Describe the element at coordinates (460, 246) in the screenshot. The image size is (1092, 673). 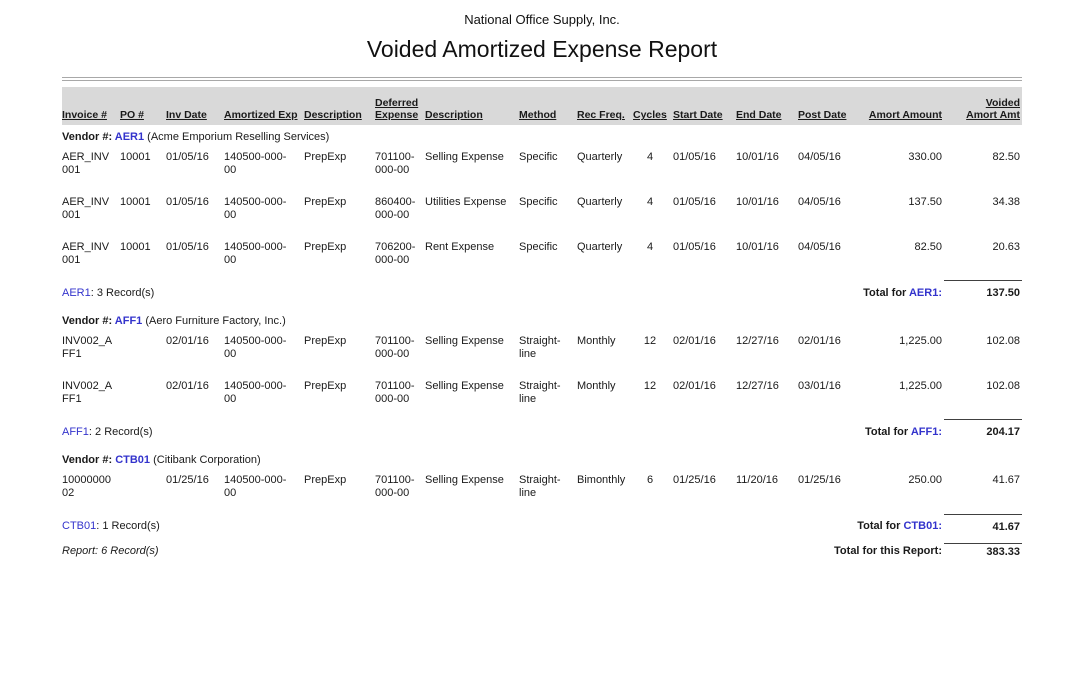
I see `cell-deferred_description: Rent Expense` at that location.